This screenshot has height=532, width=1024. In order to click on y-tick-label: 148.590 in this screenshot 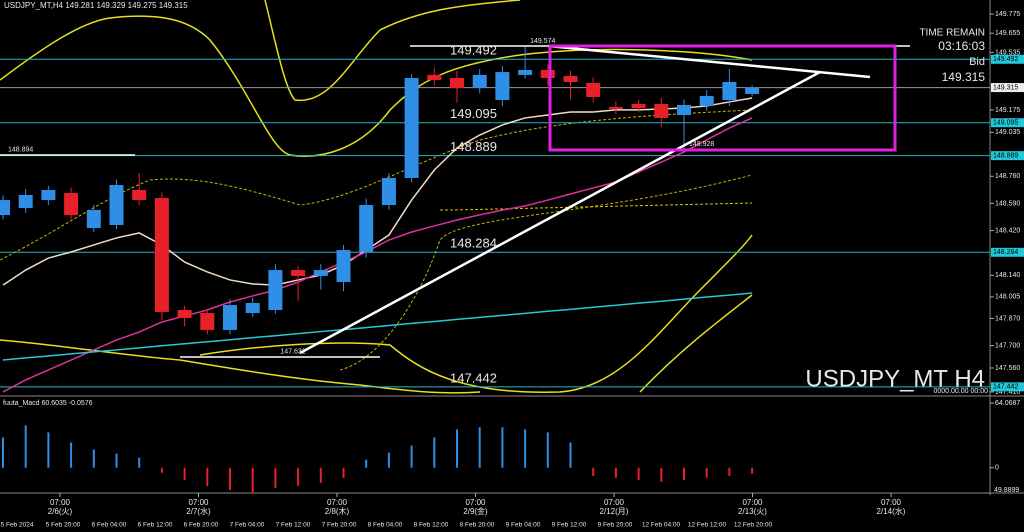, I will do `click(1007, 203)`.